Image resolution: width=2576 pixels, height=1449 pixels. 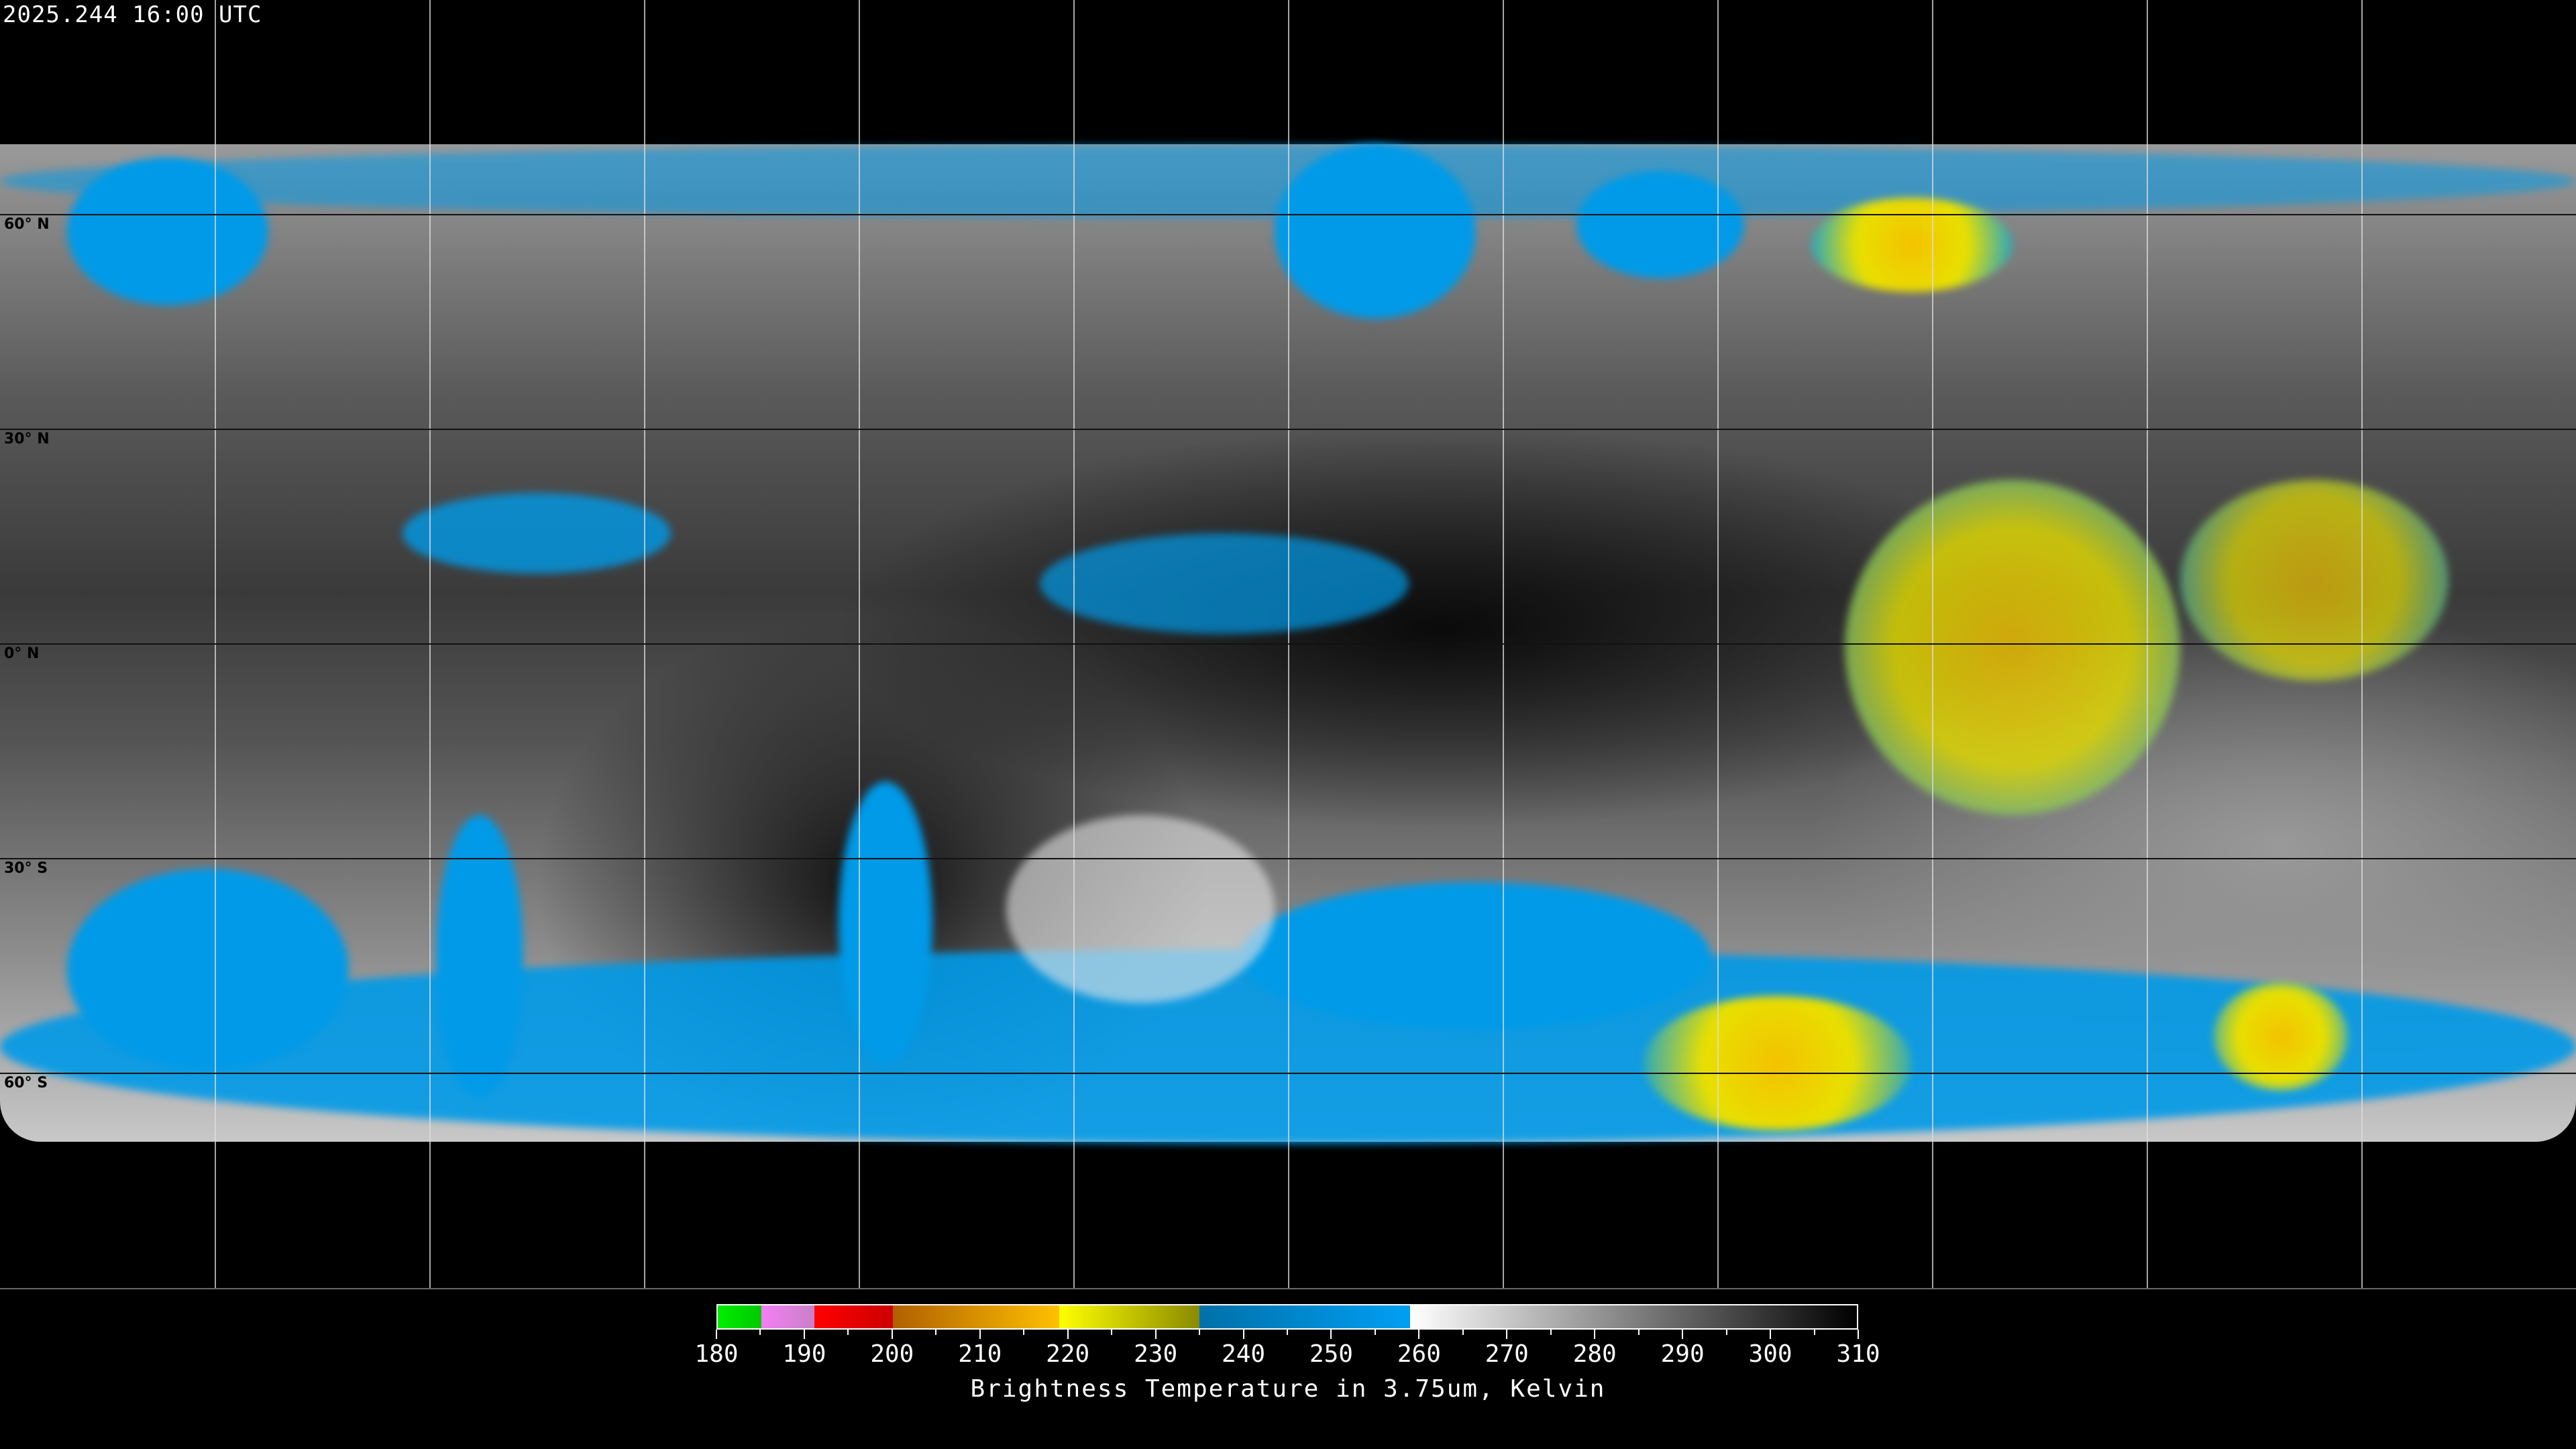 I want to click on lat-label-30n: 30° N, so click(x=27, y=439).